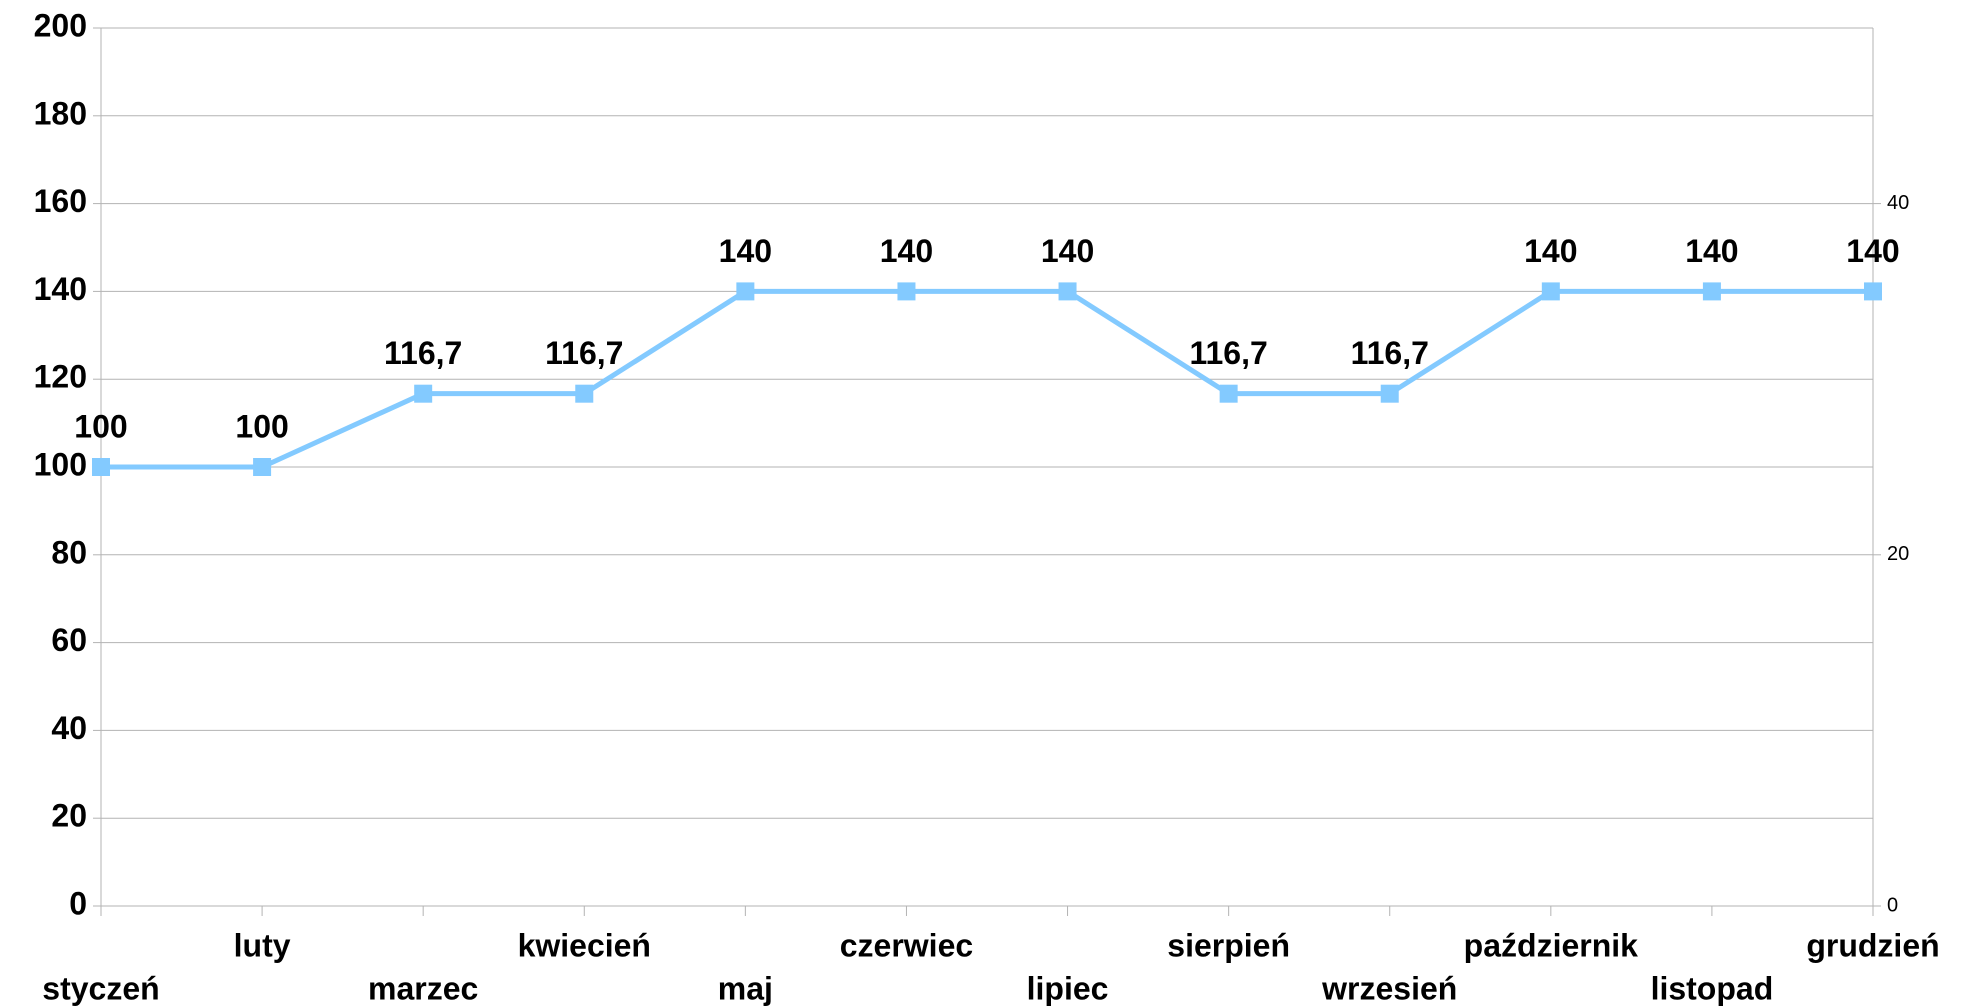 The image size is (1961, 1008). Describe the element at coordinates (69, 816) in the screenshot. I see `y-tick-label: 20` at that location.